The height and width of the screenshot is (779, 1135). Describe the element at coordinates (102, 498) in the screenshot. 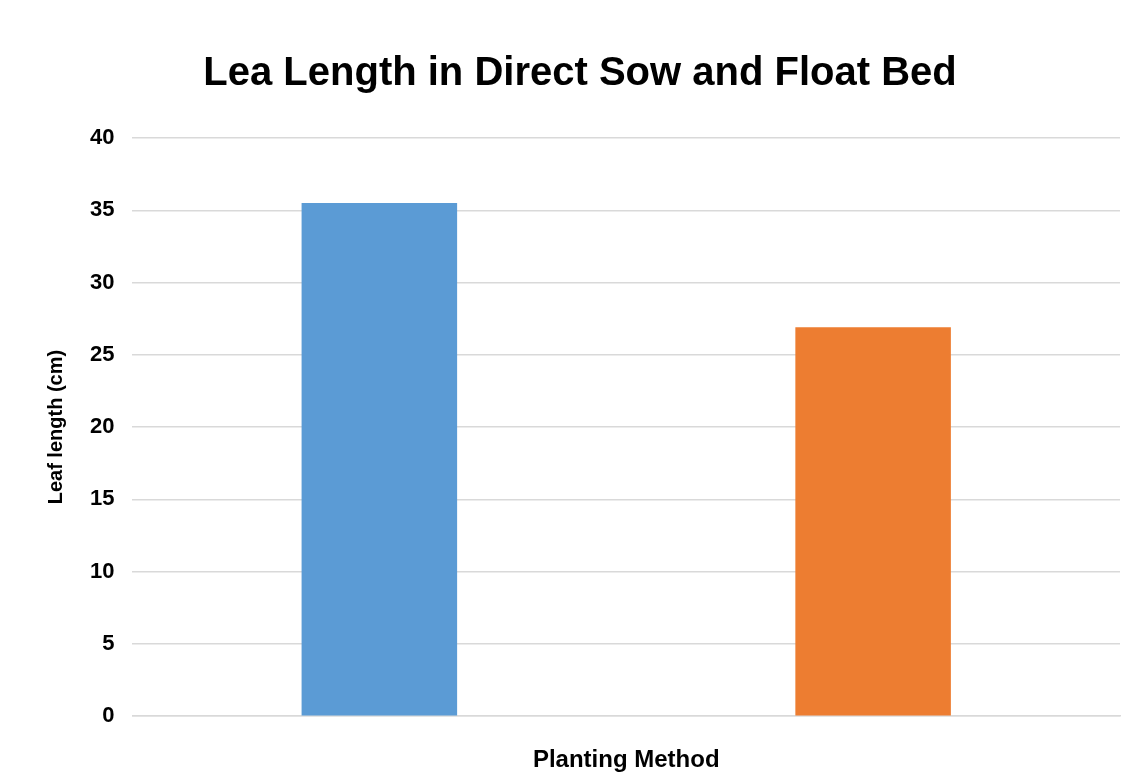

I see `y-tick-label: 15` at that location.